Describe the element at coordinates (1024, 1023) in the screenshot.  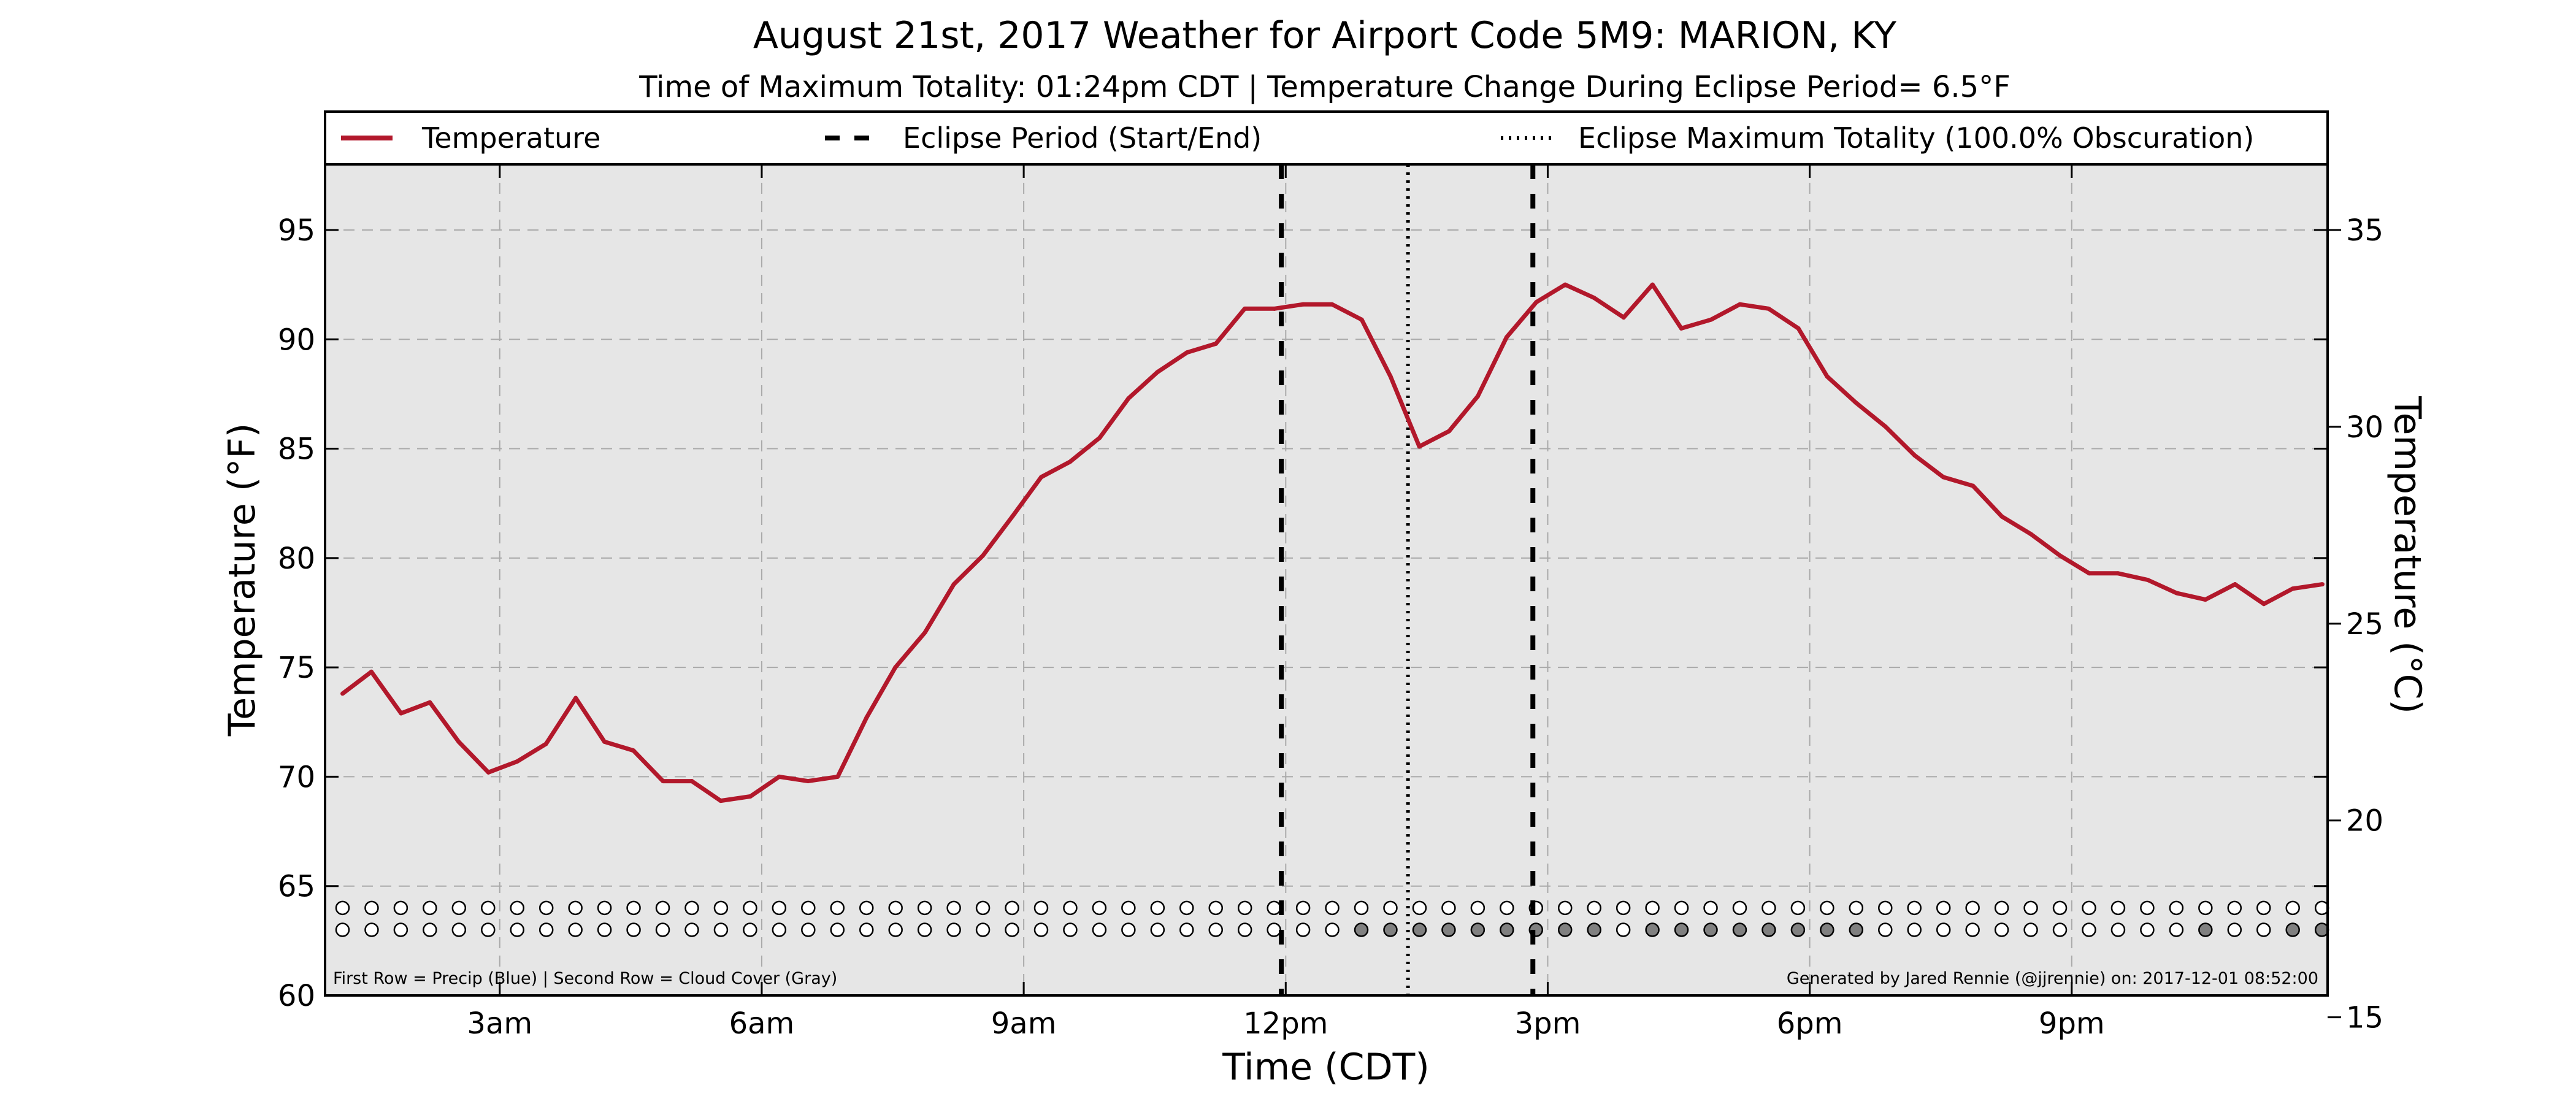
I see `x-tick-label: 9am` at that location.